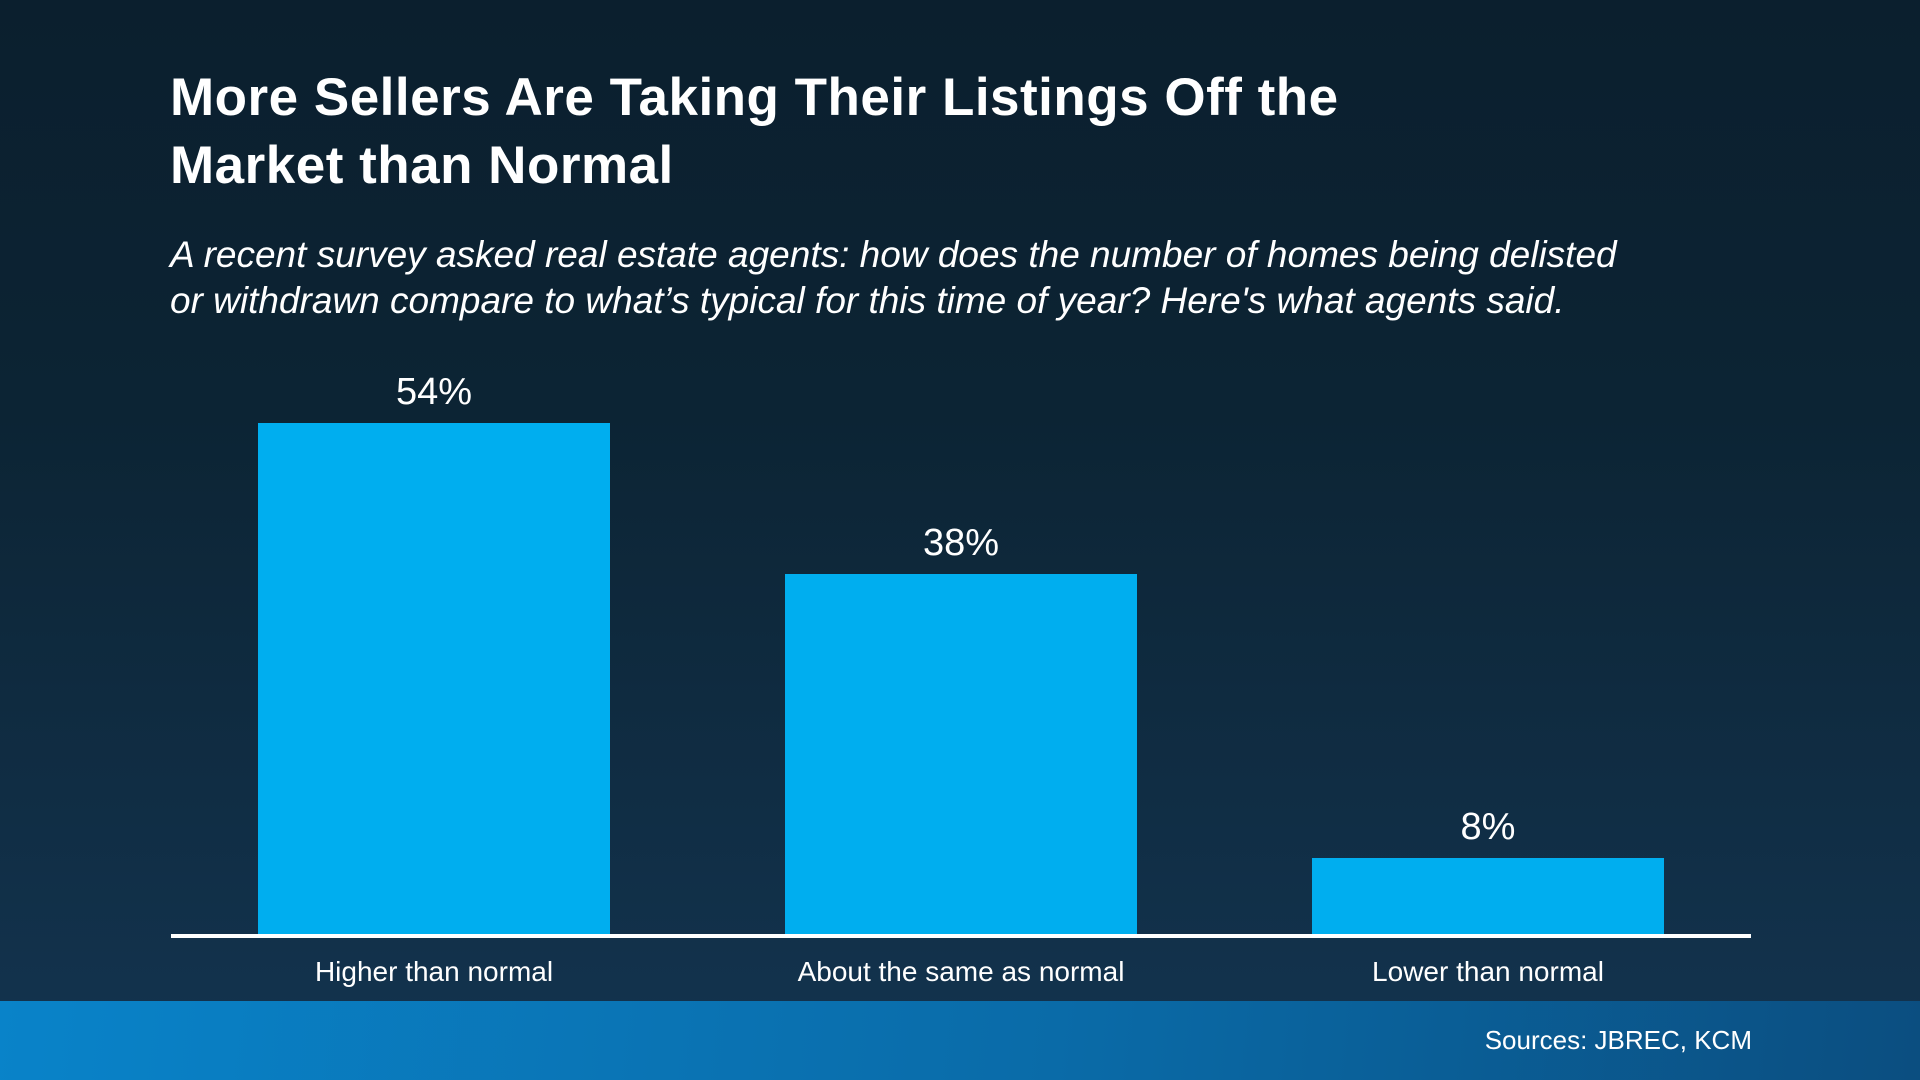 Image resolution: width=1920 pixels, height=1080 pixels. I want to click on bar-group: 8%, so click(1488, 870).